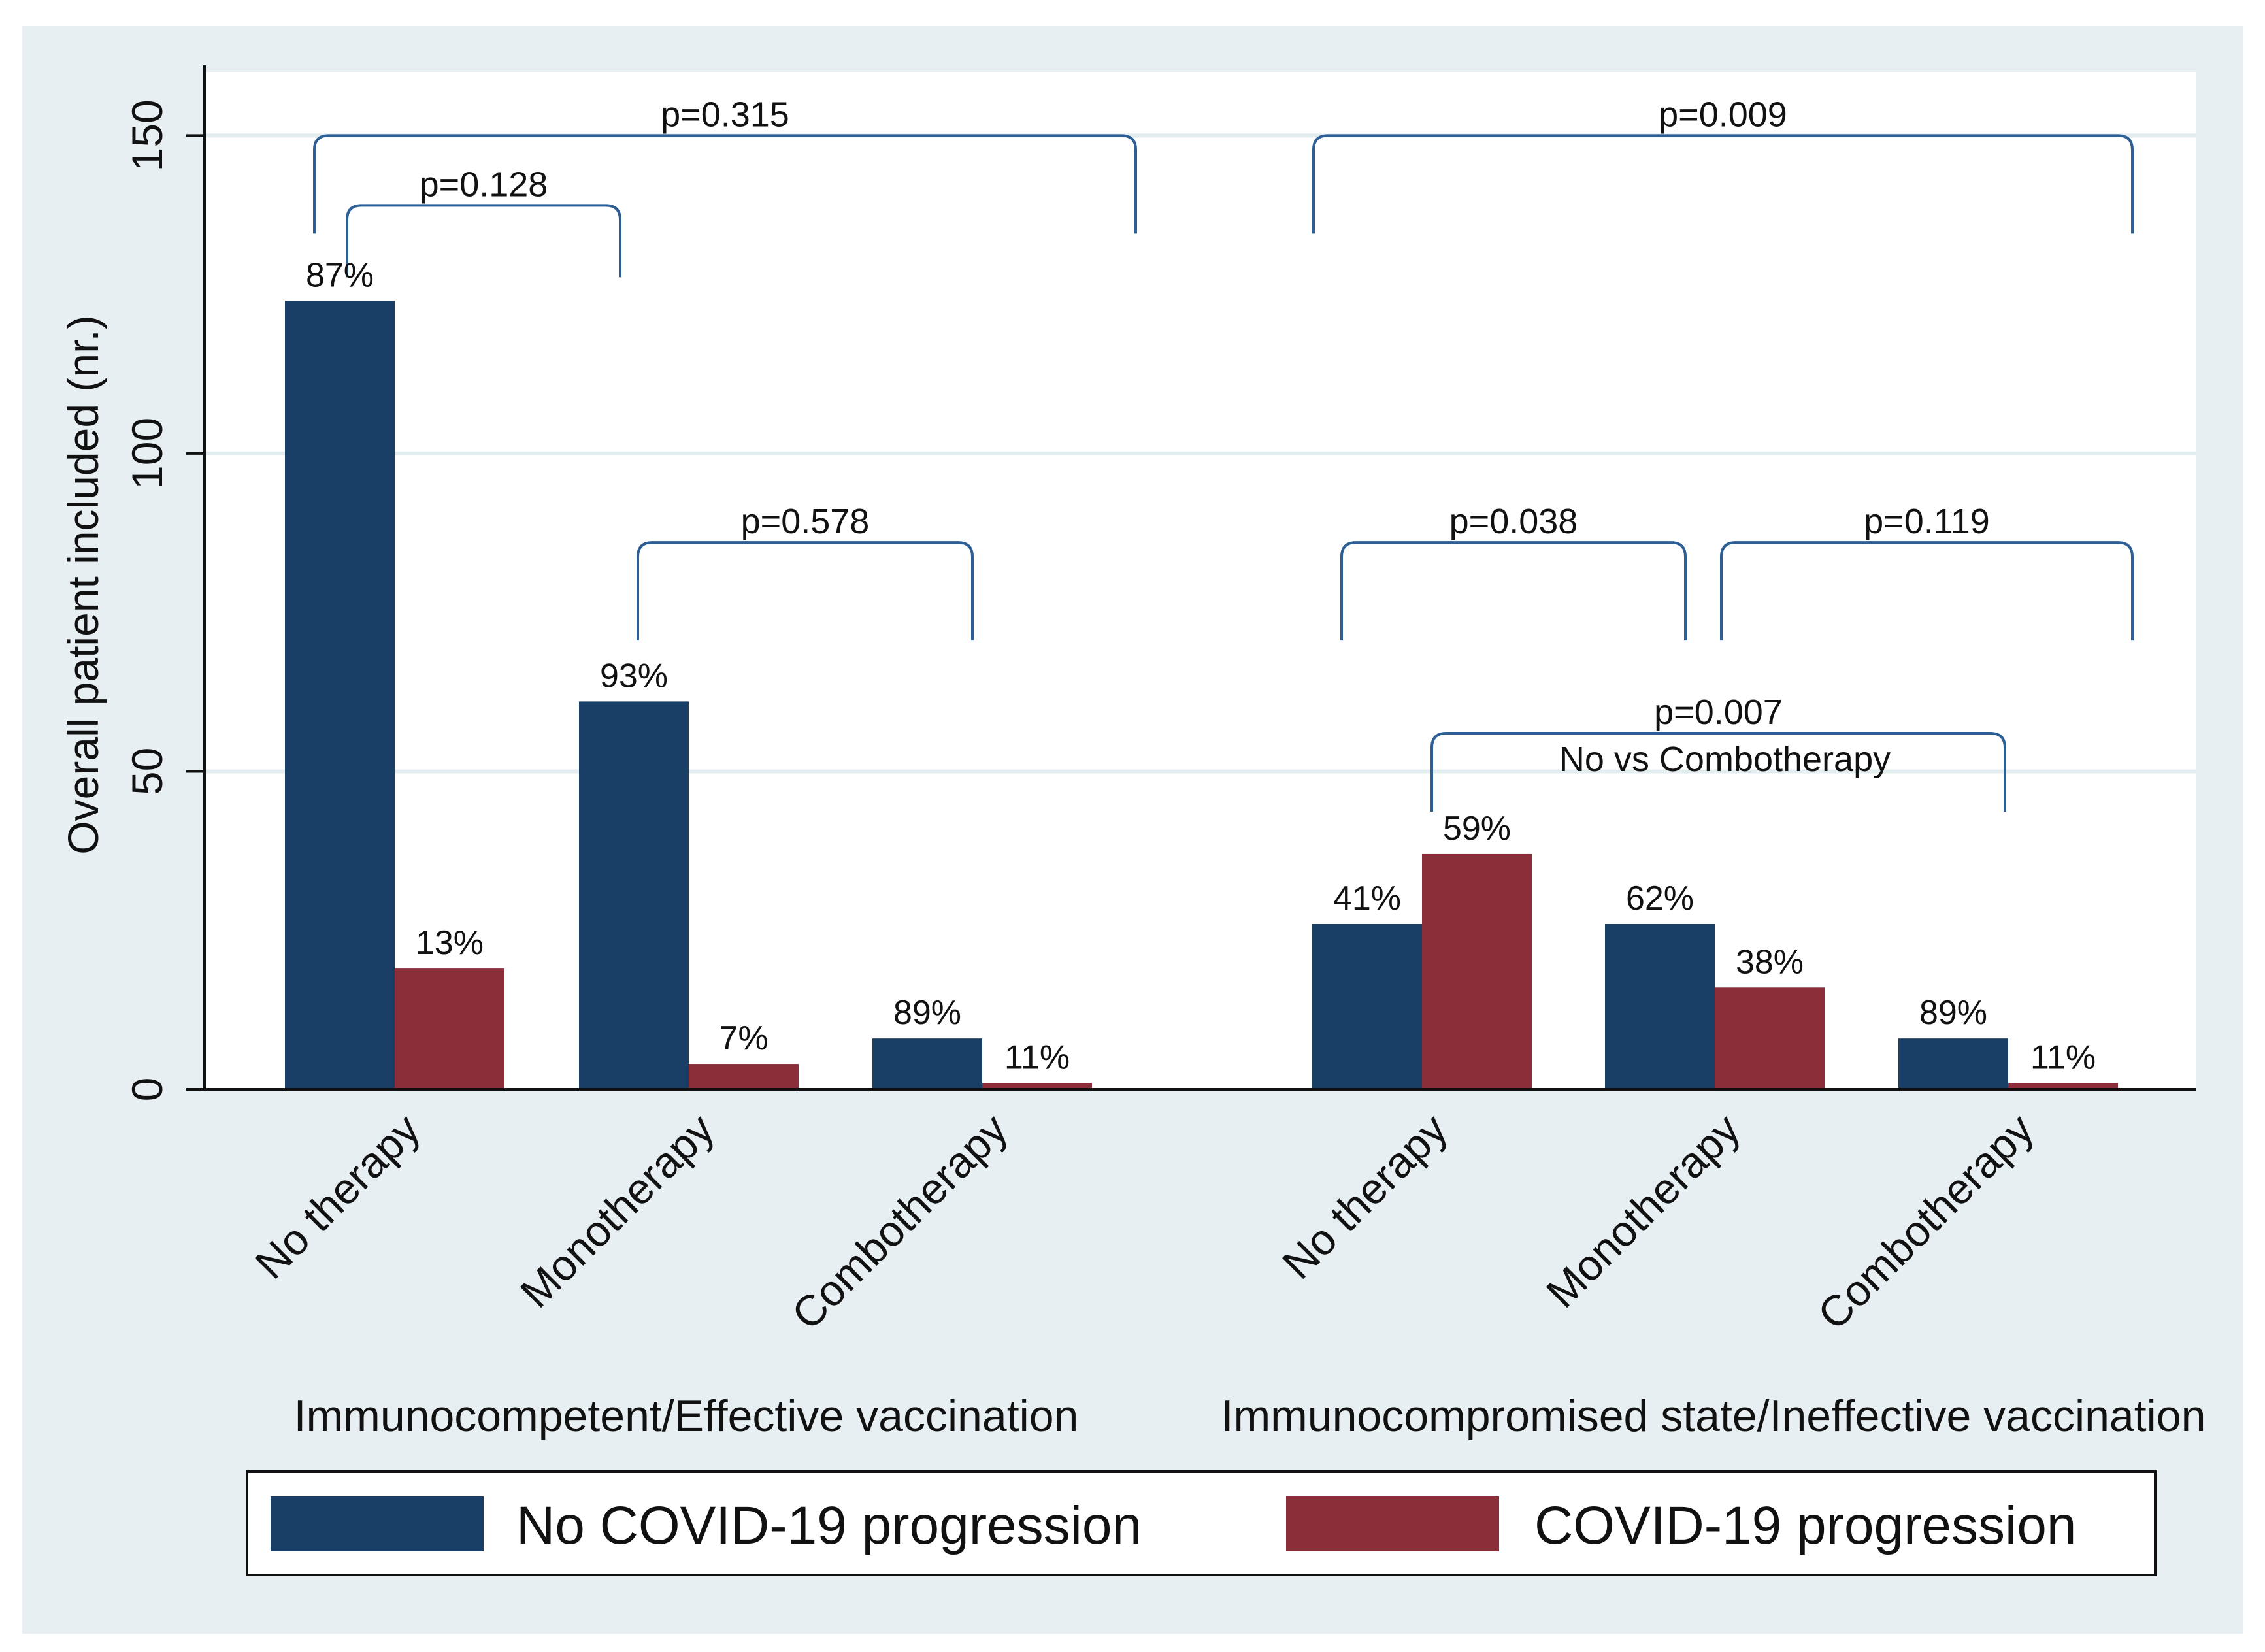 This screenshot has height=1652, width=2265. What do you see at coordinates (829, 1526) in the screenshot?
I see `legend-label: No COVID-19 progression` at bounding box center [829, 1526].